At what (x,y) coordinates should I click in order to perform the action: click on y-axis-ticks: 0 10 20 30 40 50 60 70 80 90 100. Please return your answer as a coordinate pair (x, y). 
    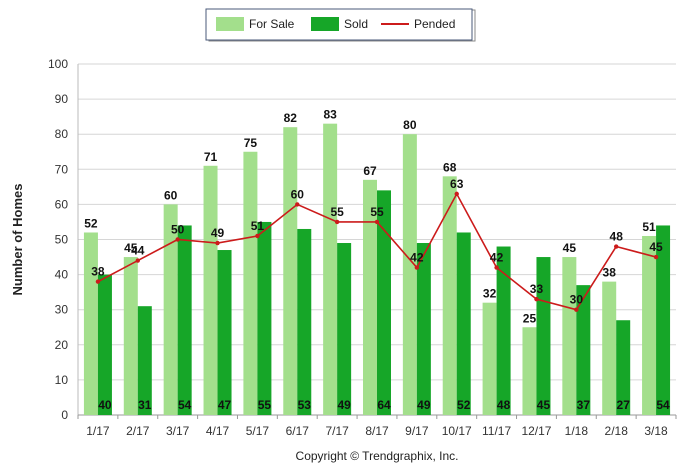
    Looking at the image, I should click on (58, 239).